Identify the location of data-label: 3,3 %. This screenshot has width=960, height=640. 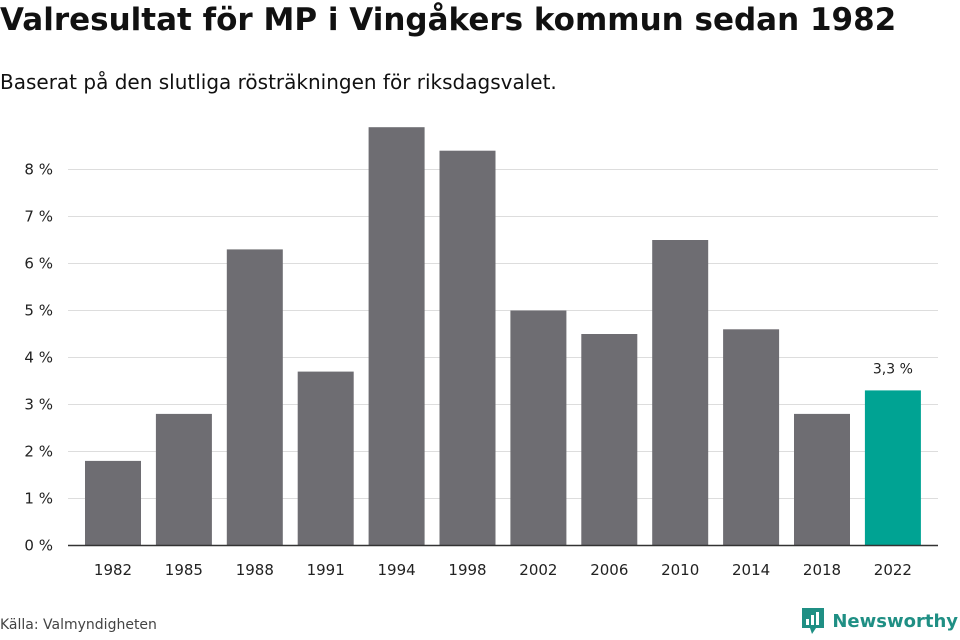
(893, 369).